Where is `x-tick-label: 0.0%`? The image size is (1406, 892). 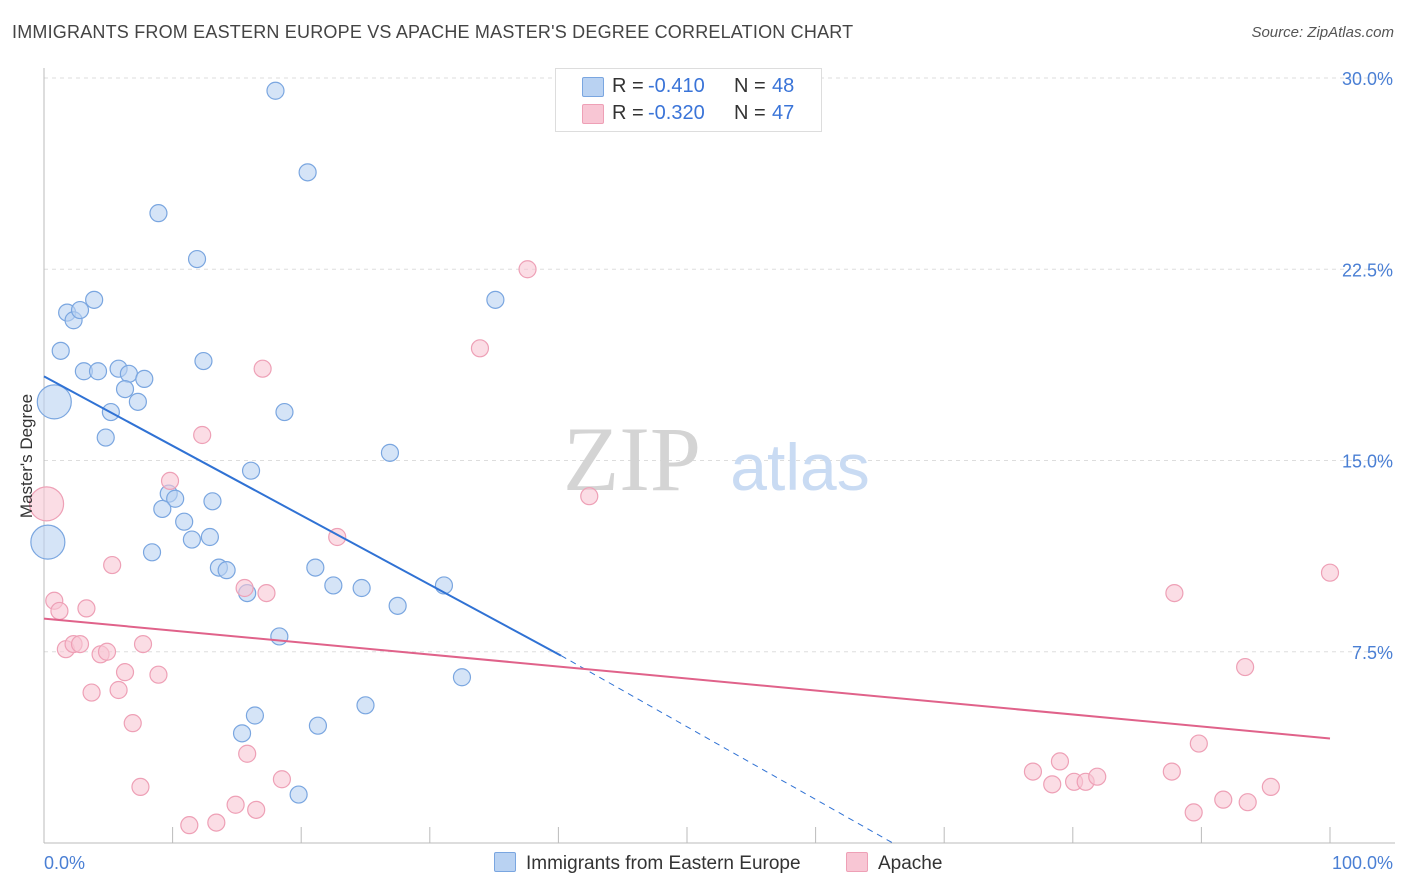 x-tick-label: 0.0% is located at coordinates (64, 863).